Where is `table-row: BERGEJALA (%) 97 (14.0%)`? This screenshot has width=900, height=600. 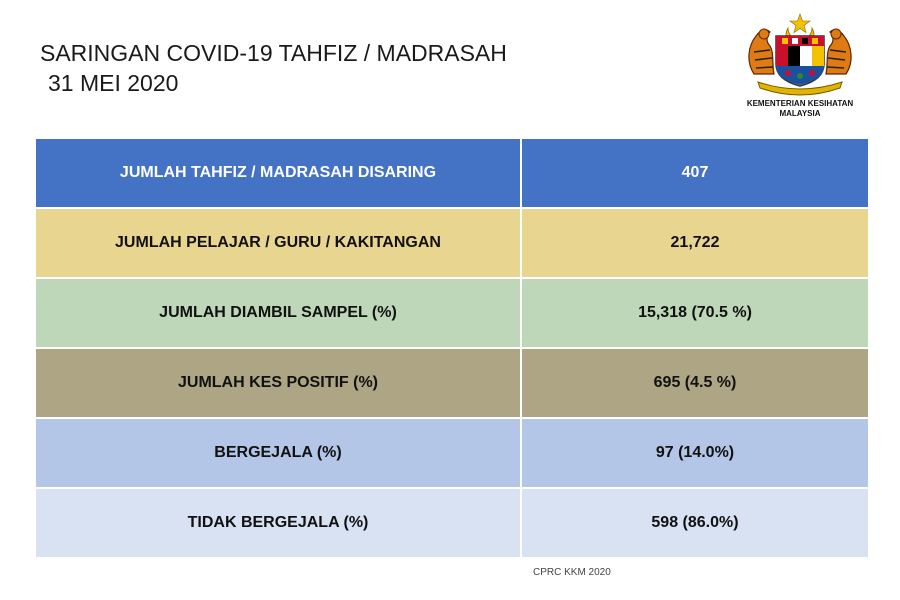
table-row: BERGEJALA (%) 97 (14.0%) is located at coordinates (452, 453).